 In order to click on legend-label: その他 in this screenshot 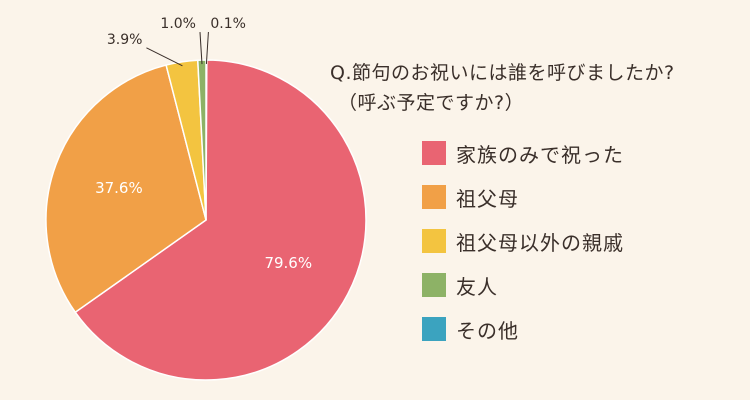, I will do `click(487, 330)`.